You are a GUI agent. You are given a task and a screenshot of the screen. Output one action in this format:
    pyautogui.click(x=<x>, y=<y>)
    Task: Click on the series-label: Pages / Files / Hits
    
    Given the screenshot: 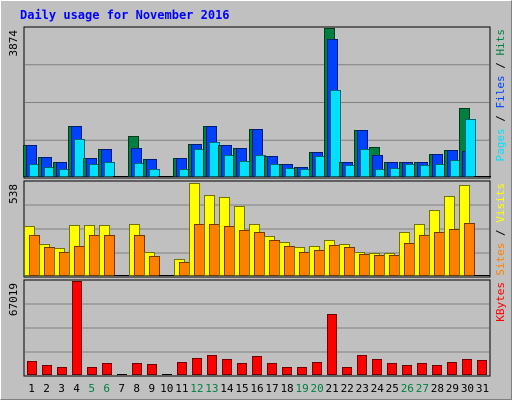 What is the action you would take?
    pyautogui.click(x=500, y=95)
    